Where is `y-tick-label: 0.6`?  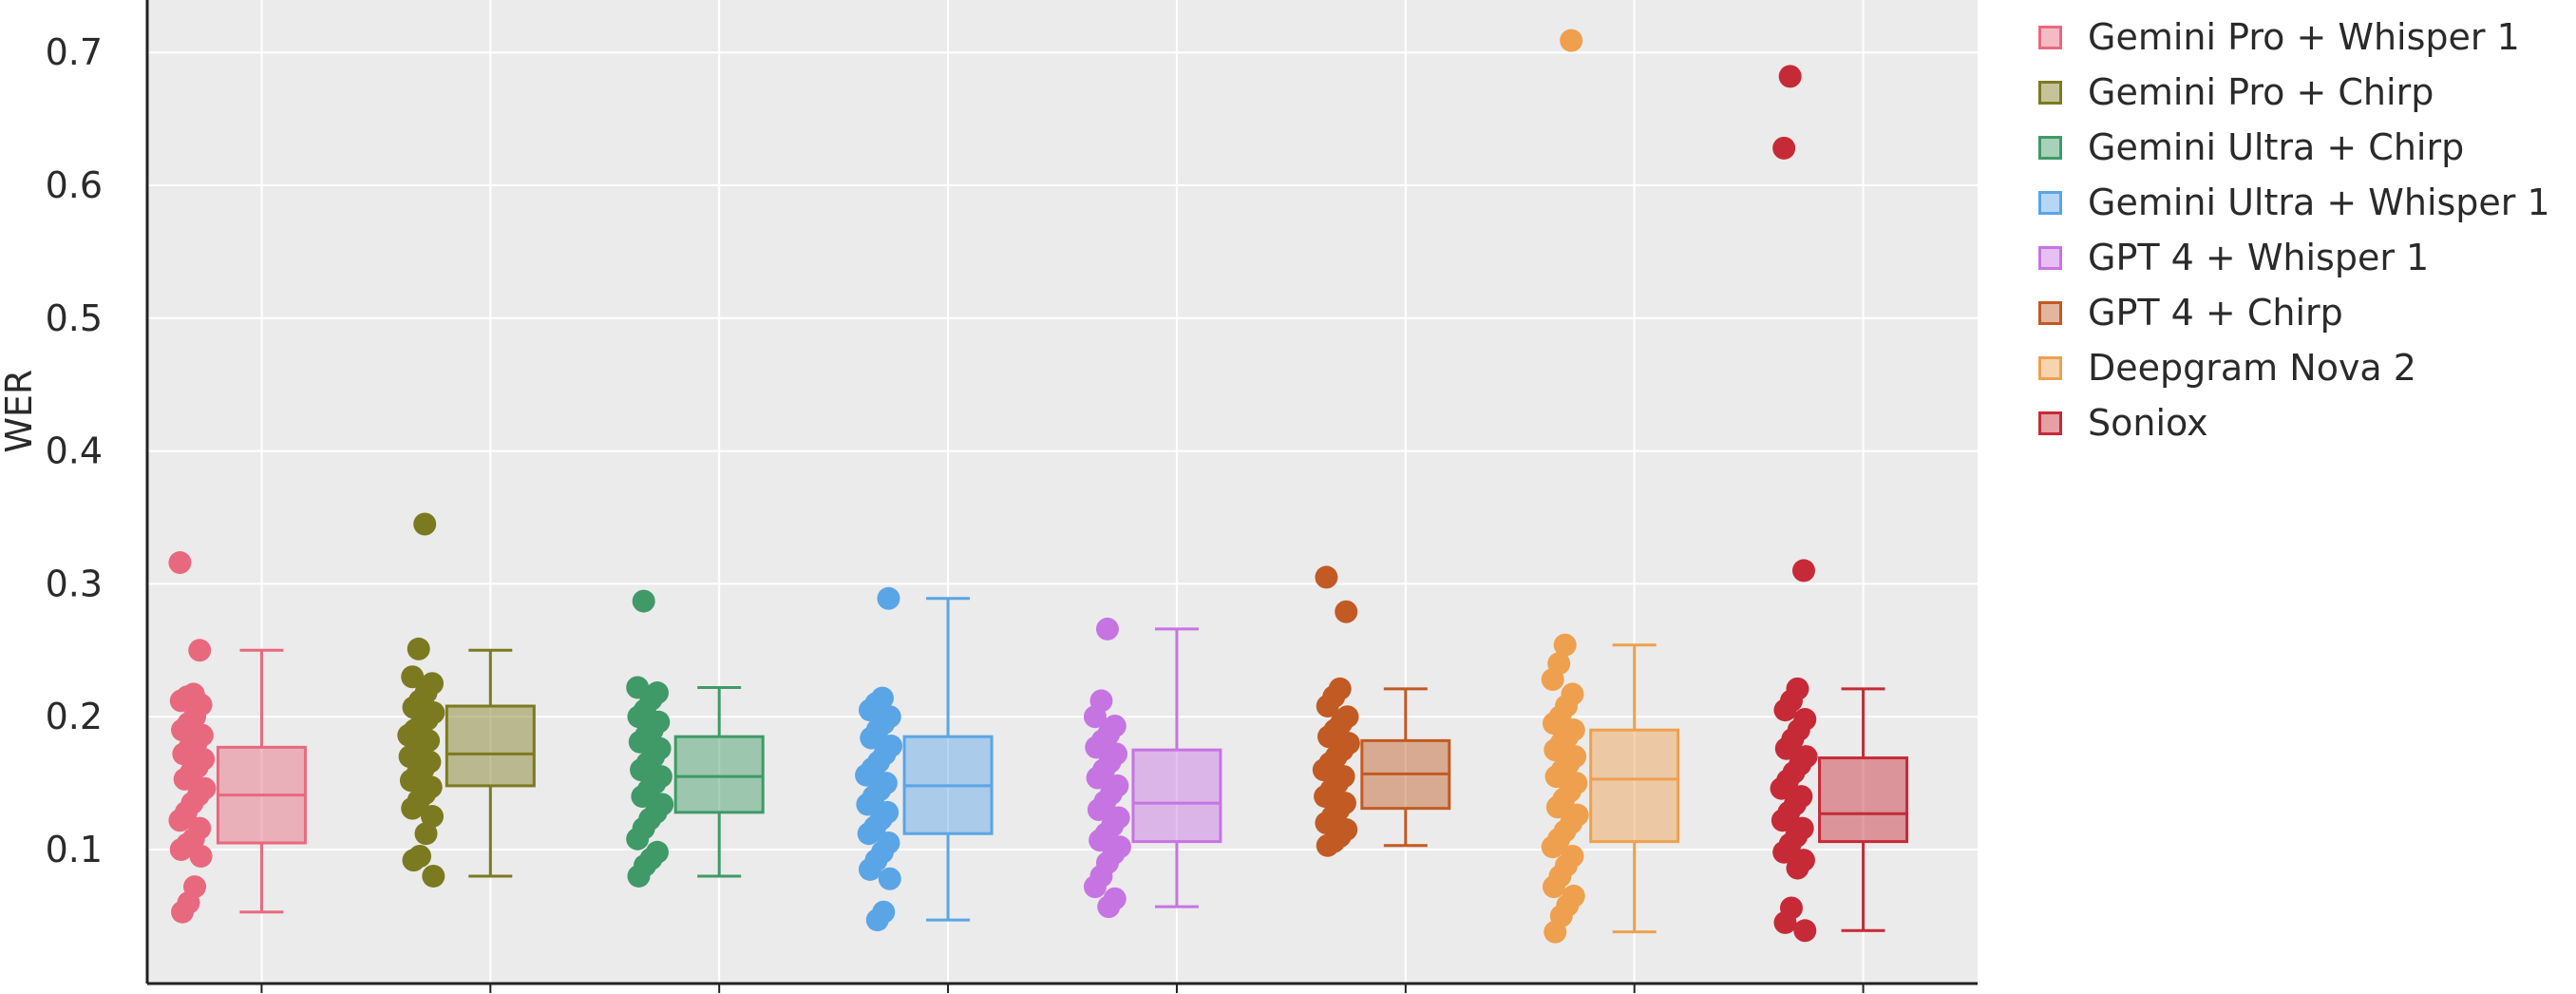 y-tick-label: 0.6 is located at coordinates (74, 185).